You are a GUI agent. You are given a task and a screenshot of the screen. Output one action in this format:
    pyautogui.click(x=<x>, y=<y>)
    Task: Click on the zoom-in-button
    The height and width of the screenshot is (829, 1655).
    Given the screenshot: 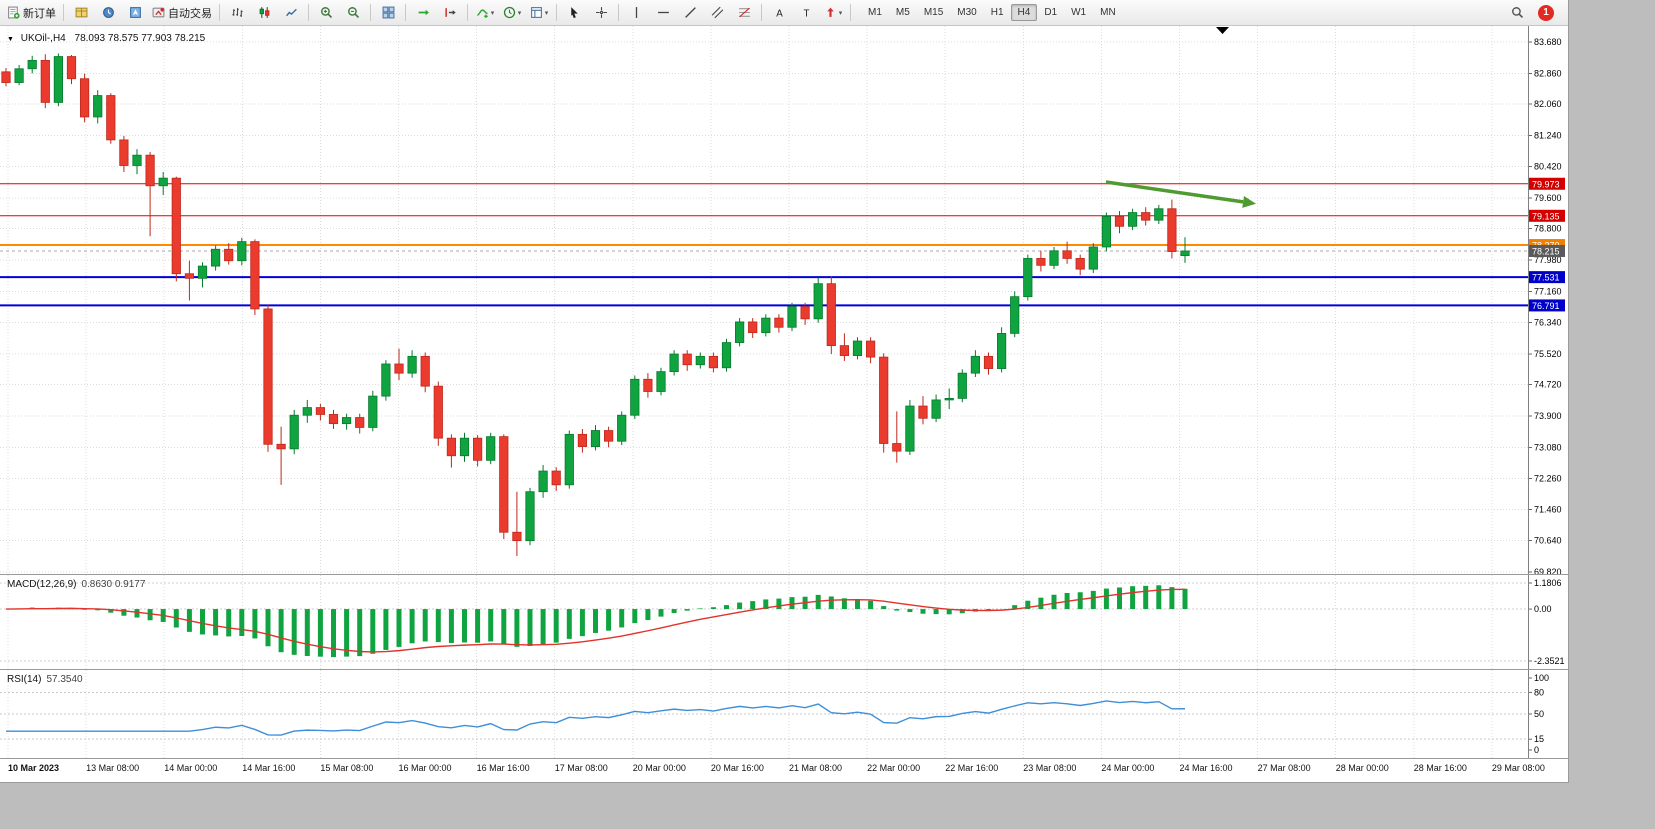 What is the action you would take?
    pyautogui.click(x=326, y=13)
    